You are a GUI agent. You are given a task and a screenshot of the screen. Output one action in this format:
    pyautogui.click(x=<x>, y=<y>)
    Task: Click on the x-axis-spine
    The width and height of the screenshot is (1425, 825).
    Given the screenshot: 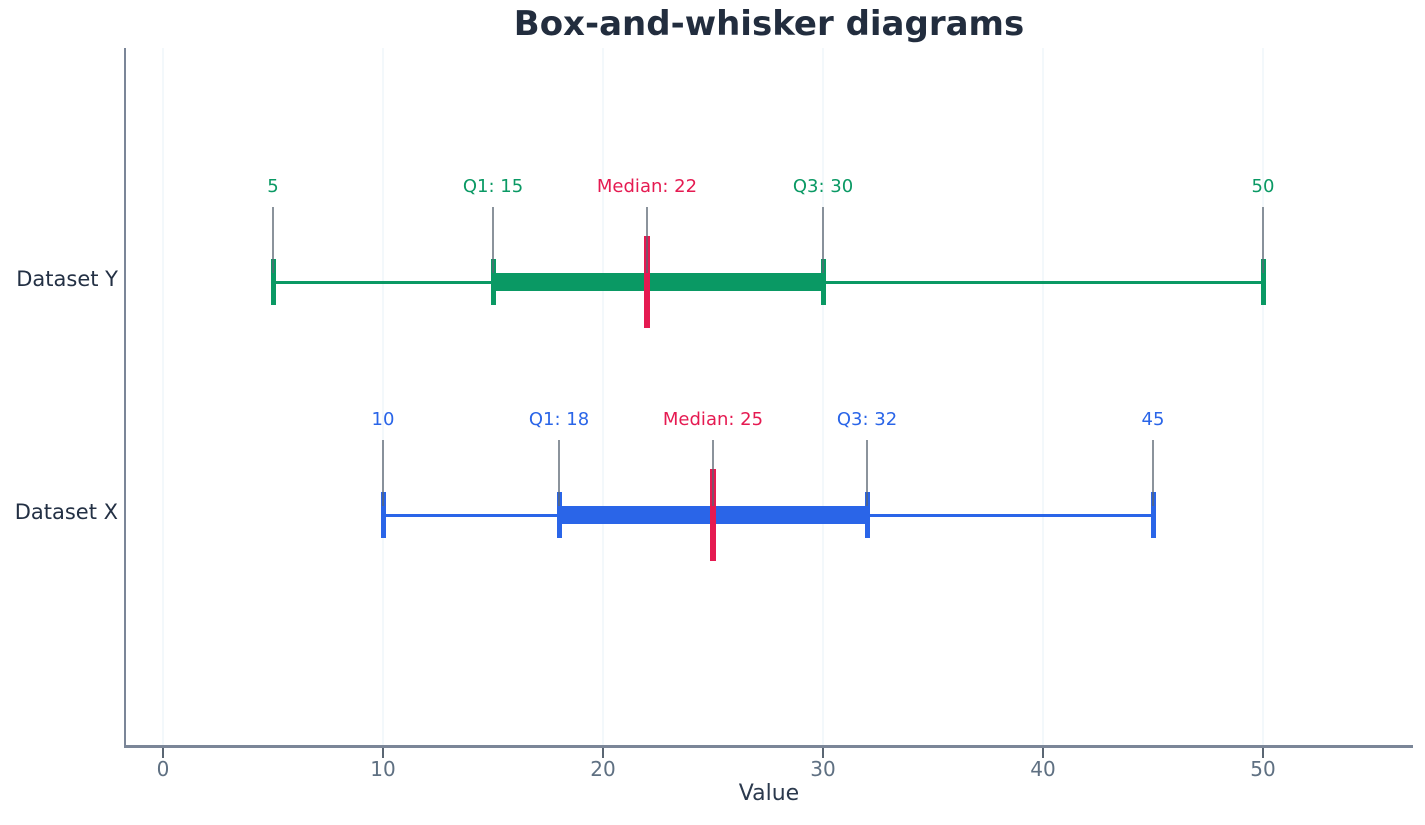 What is the action you would take?
    pyautogui.click(x=768, y=746)
    